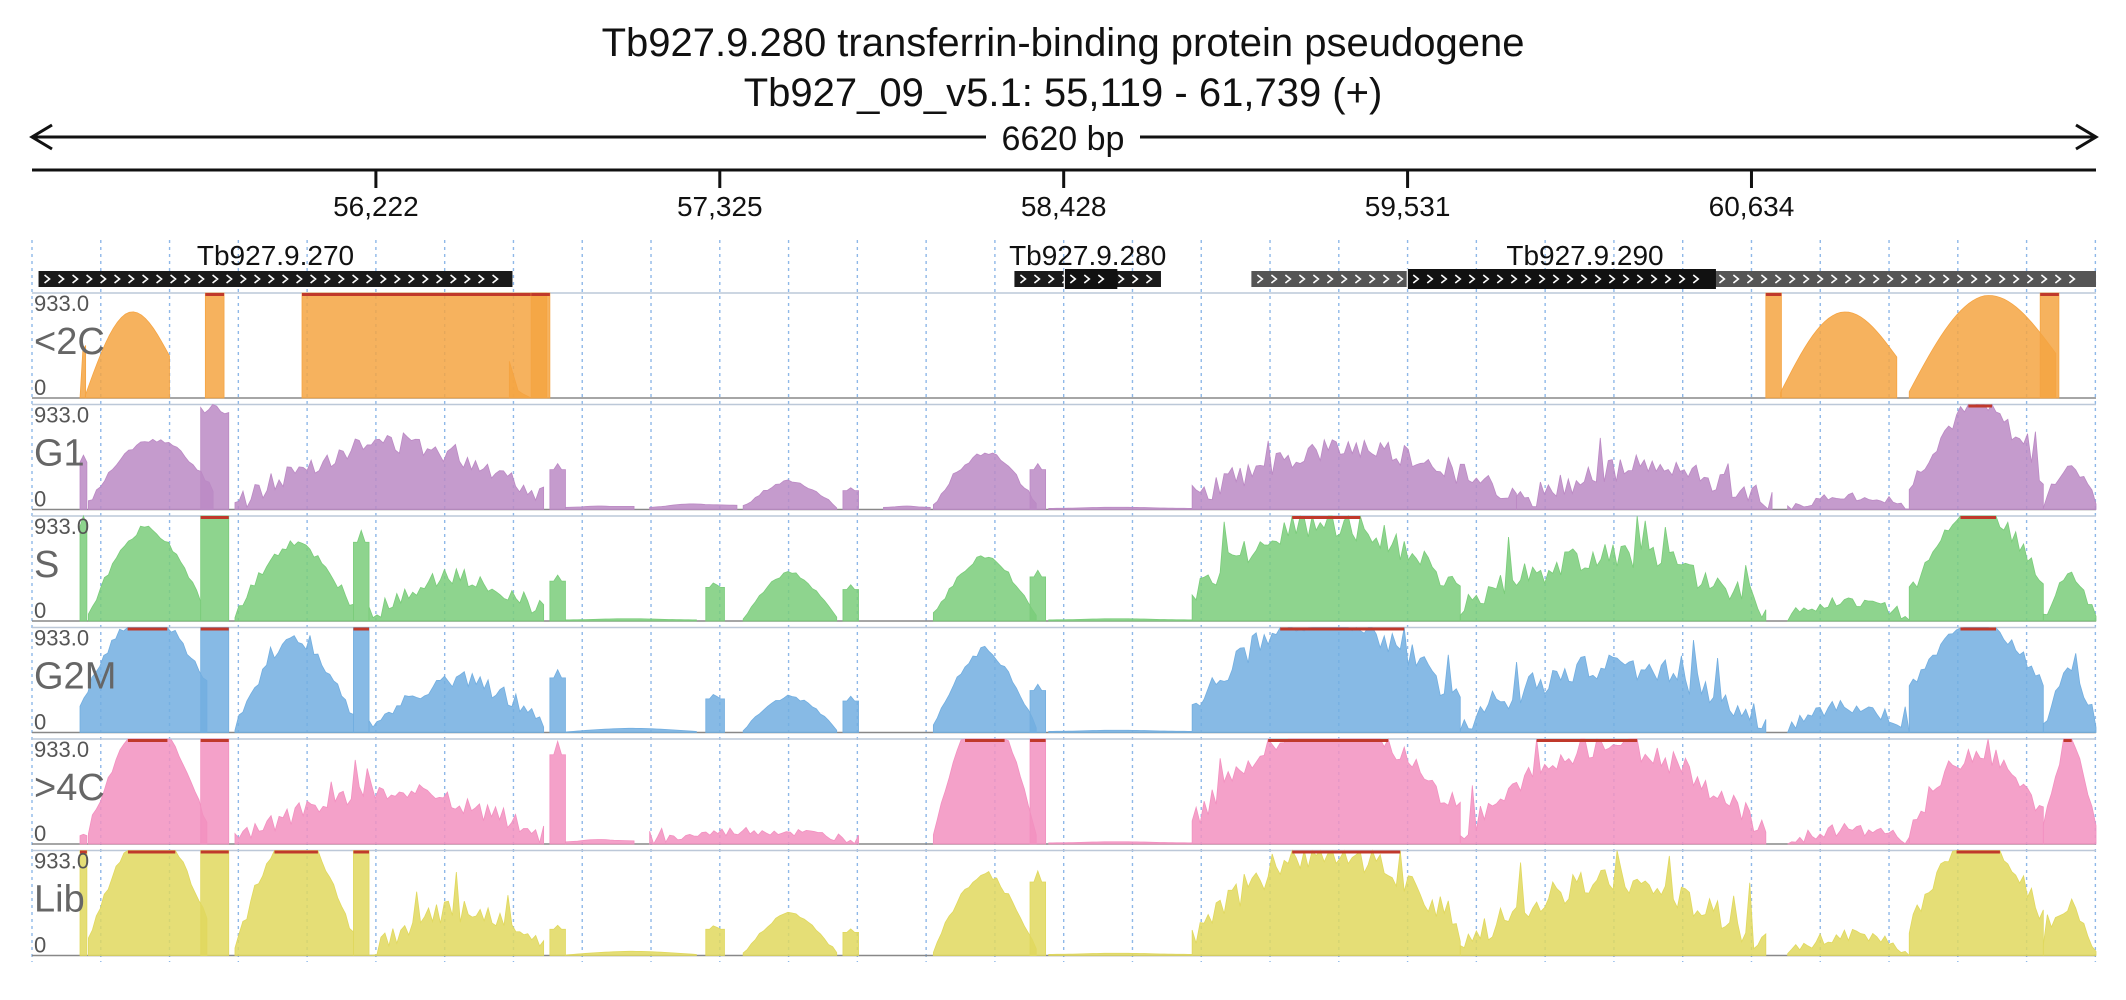 This screenshot has height=1000, width=2126. Describe the element at coordinates (1063, 196) in the screenshot. I see `scale-ticks: 56,222 57,325 58,428 59,531 60,634` at that location.